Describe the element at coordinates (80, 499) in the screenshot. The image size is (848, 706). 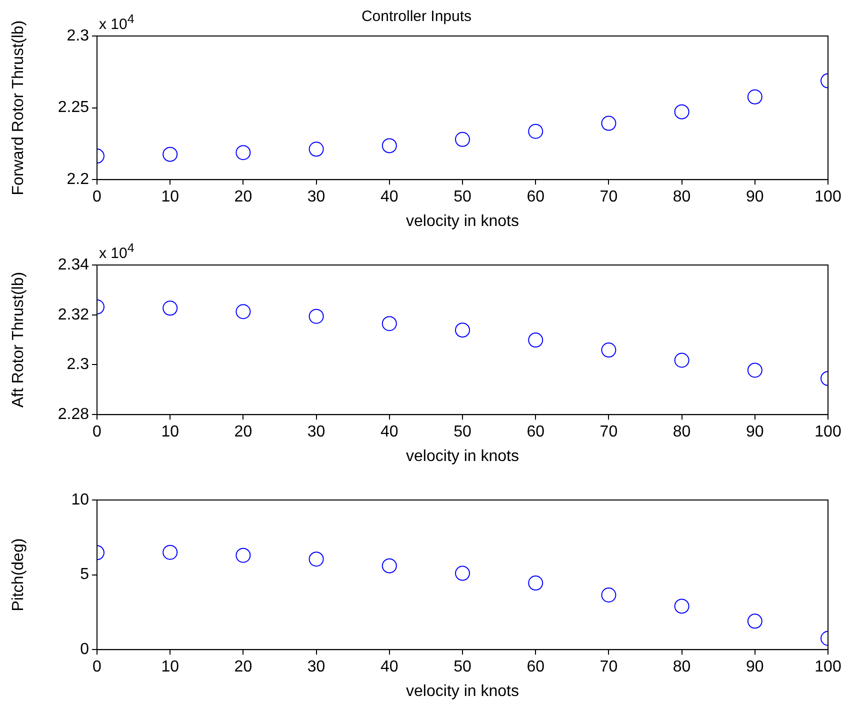
I see `y-tick-label: 10` at that location.